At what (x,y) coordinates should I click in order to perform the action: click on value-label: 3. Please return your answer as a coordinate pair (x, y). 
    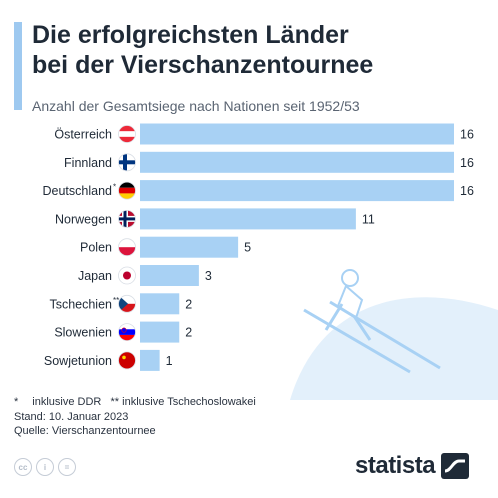
    Looking at the image, I should click on (208, 276).